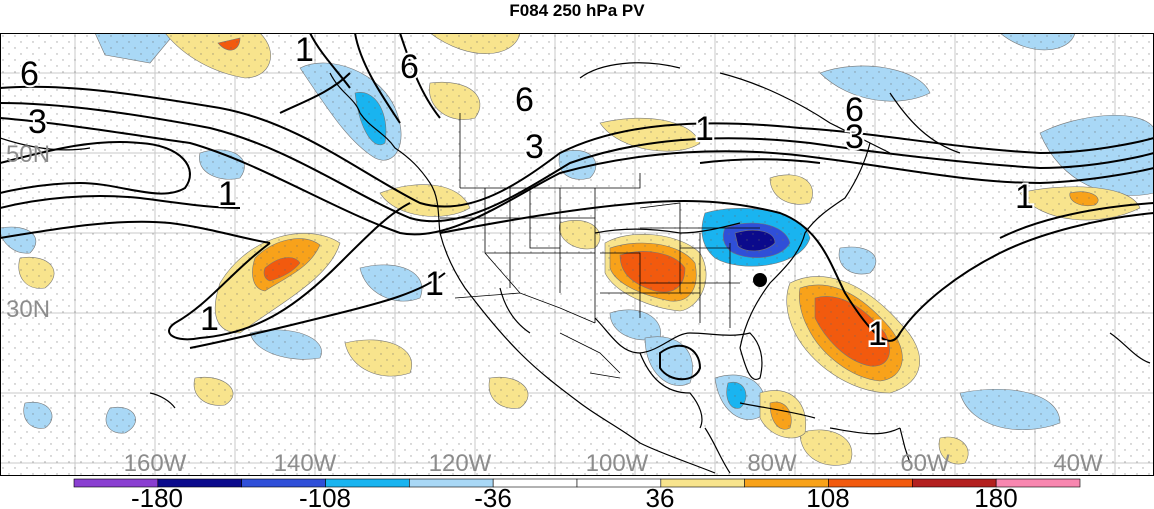 The image size is (1154, 509). I want to click on lon-label-120w: 120W, so click(460, 463).